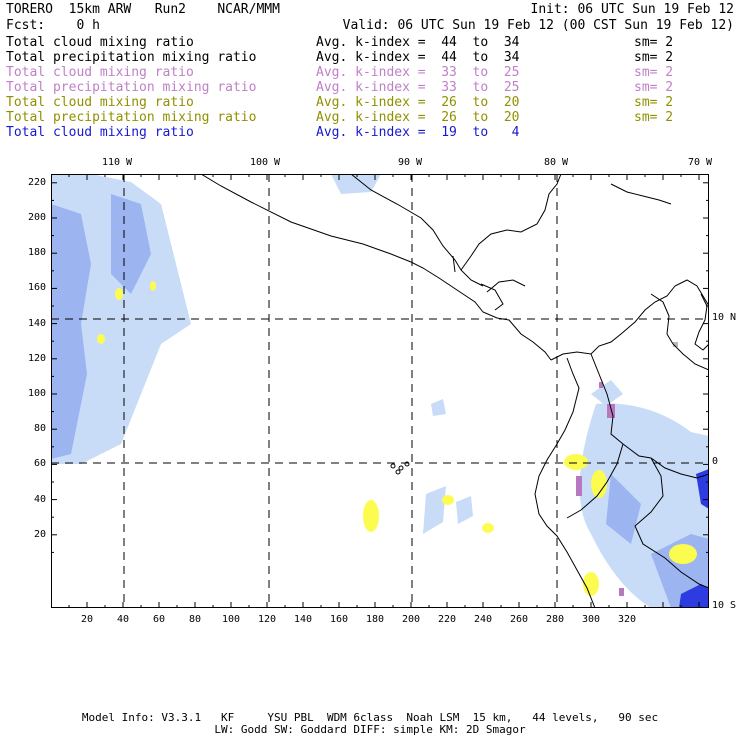  I want to click on cloud-field-andes, so click(623, 509).